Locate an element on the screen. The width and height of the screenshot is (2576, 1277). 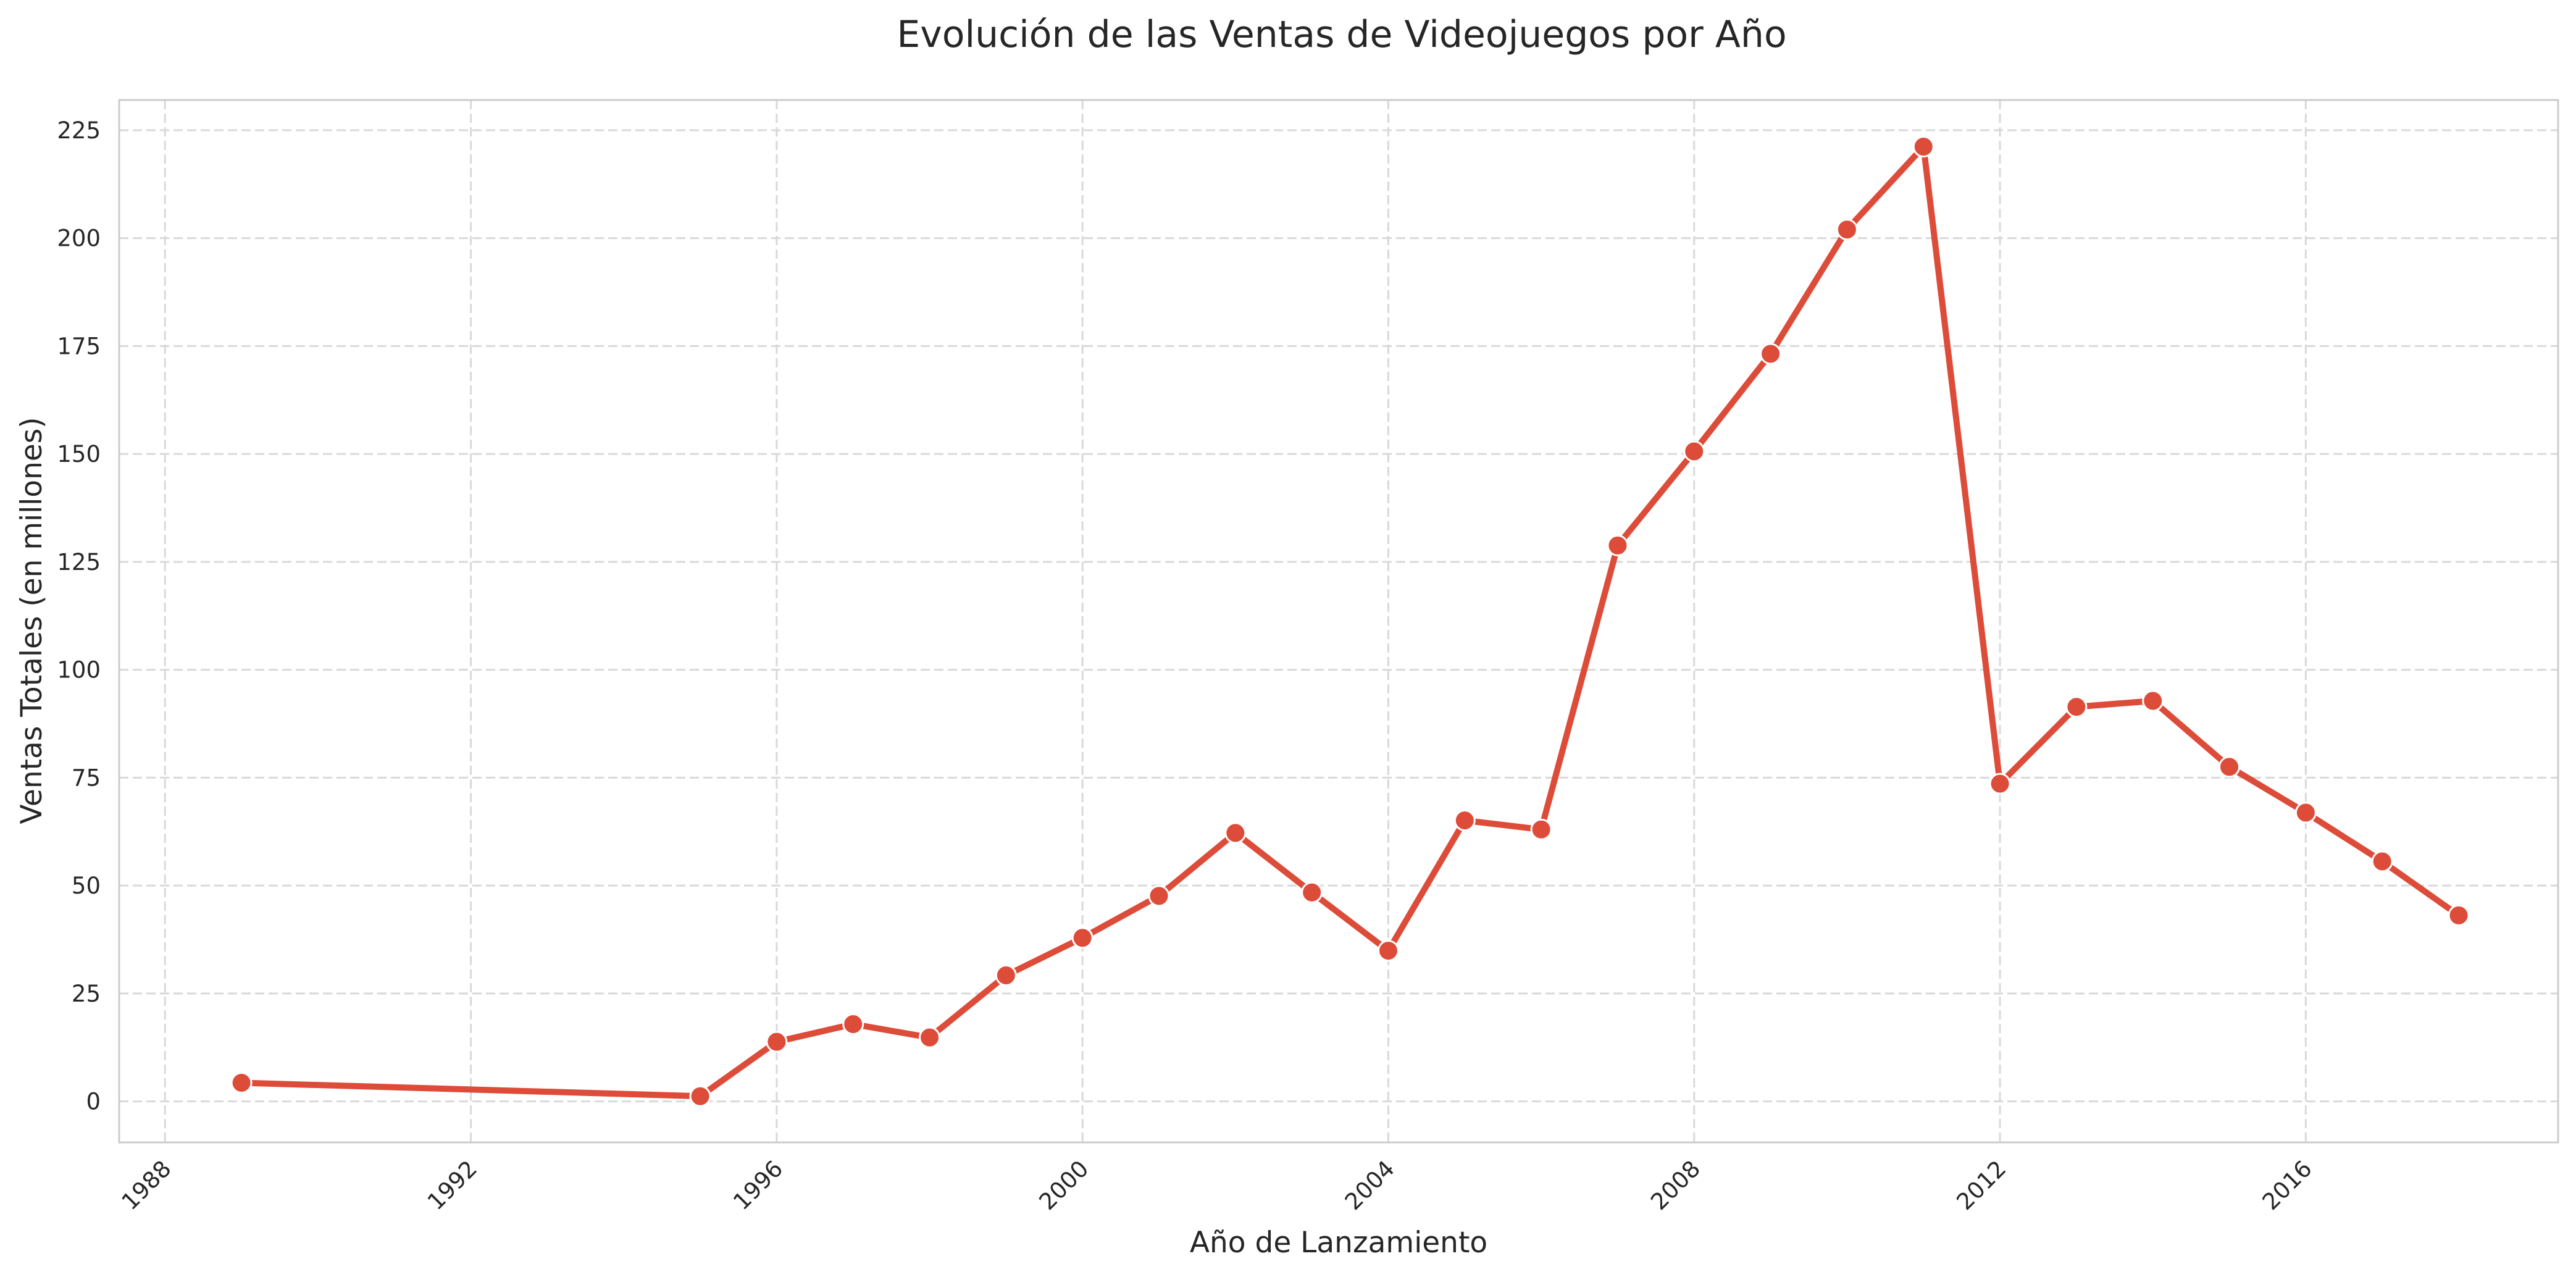
y-tick-label: 75 is located at coordinates (87, 777).